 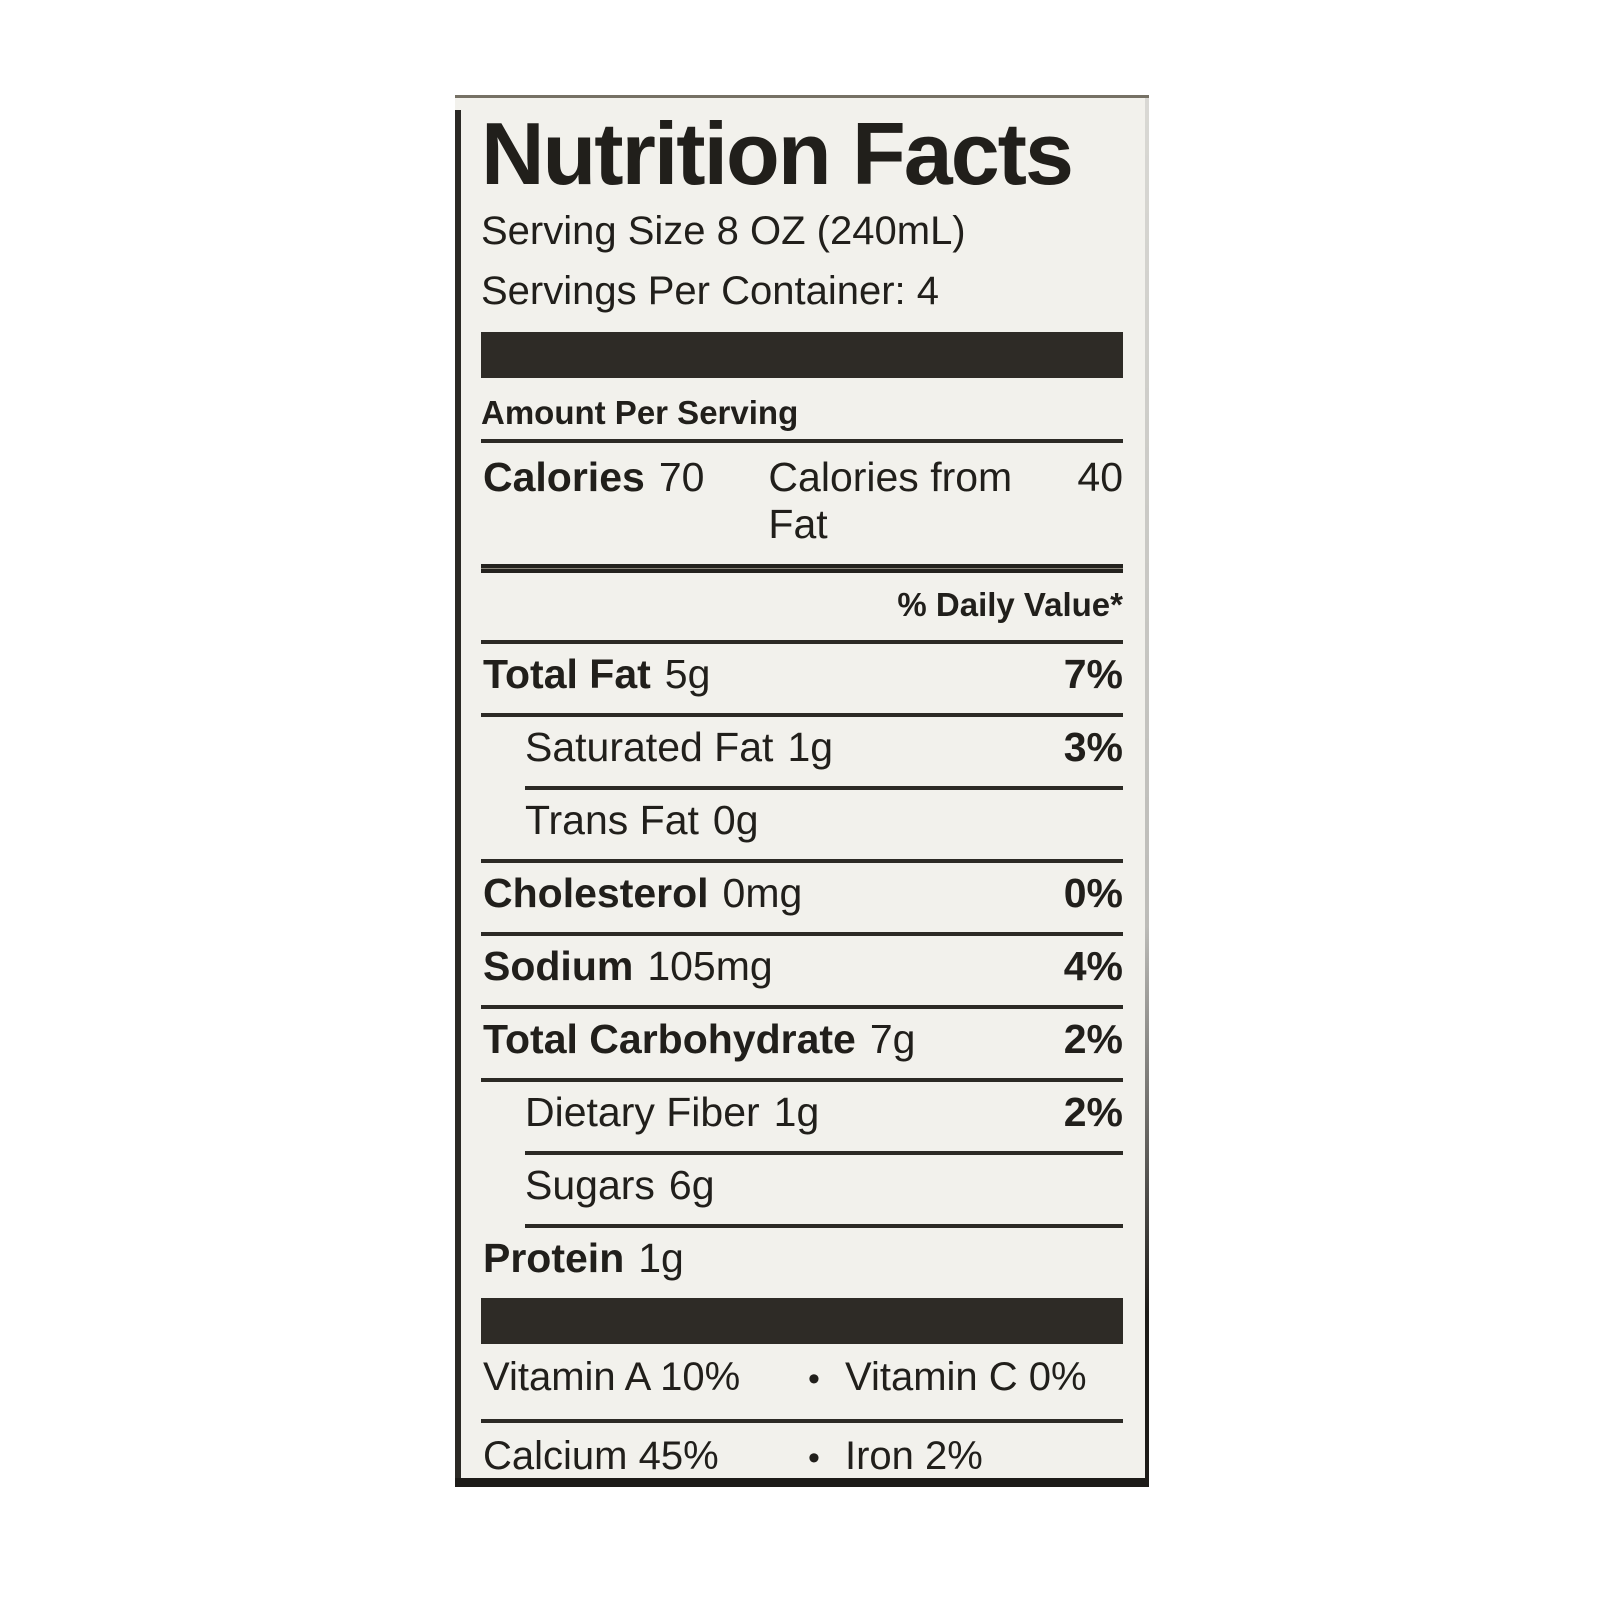 What do you see at coordinates (802, 1378) in the screenshot?
I see `vitamin-row-a-c: Vitamin A 10% • Vitamin C 0%` at bounding box center [802, 1378].